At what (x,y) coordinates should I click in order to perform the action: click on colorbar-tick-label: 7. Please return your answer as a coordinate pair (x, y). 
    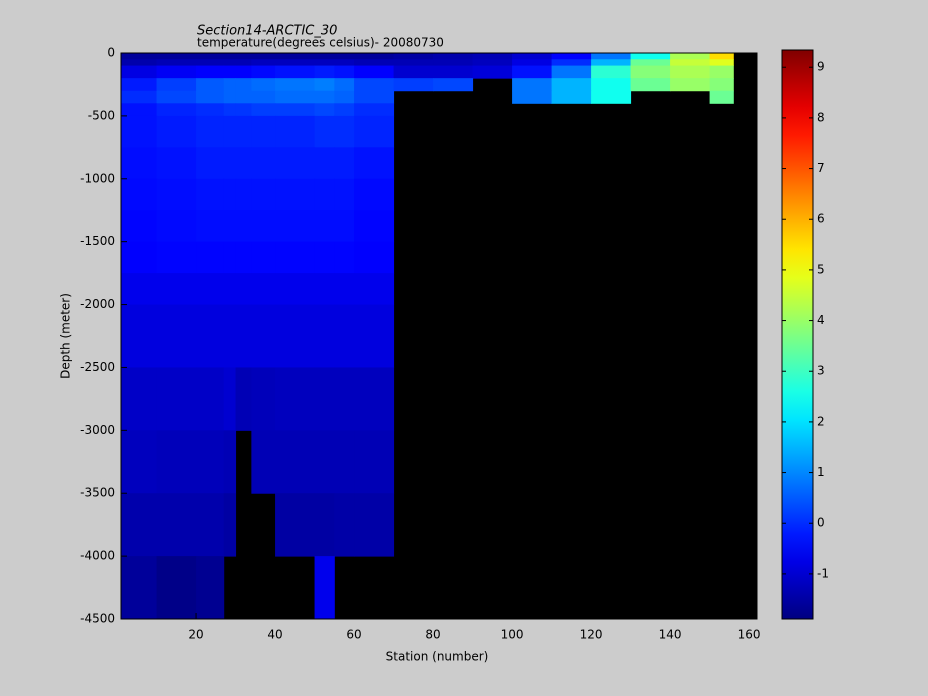
    Looking at the image, I should click on (821, 168).